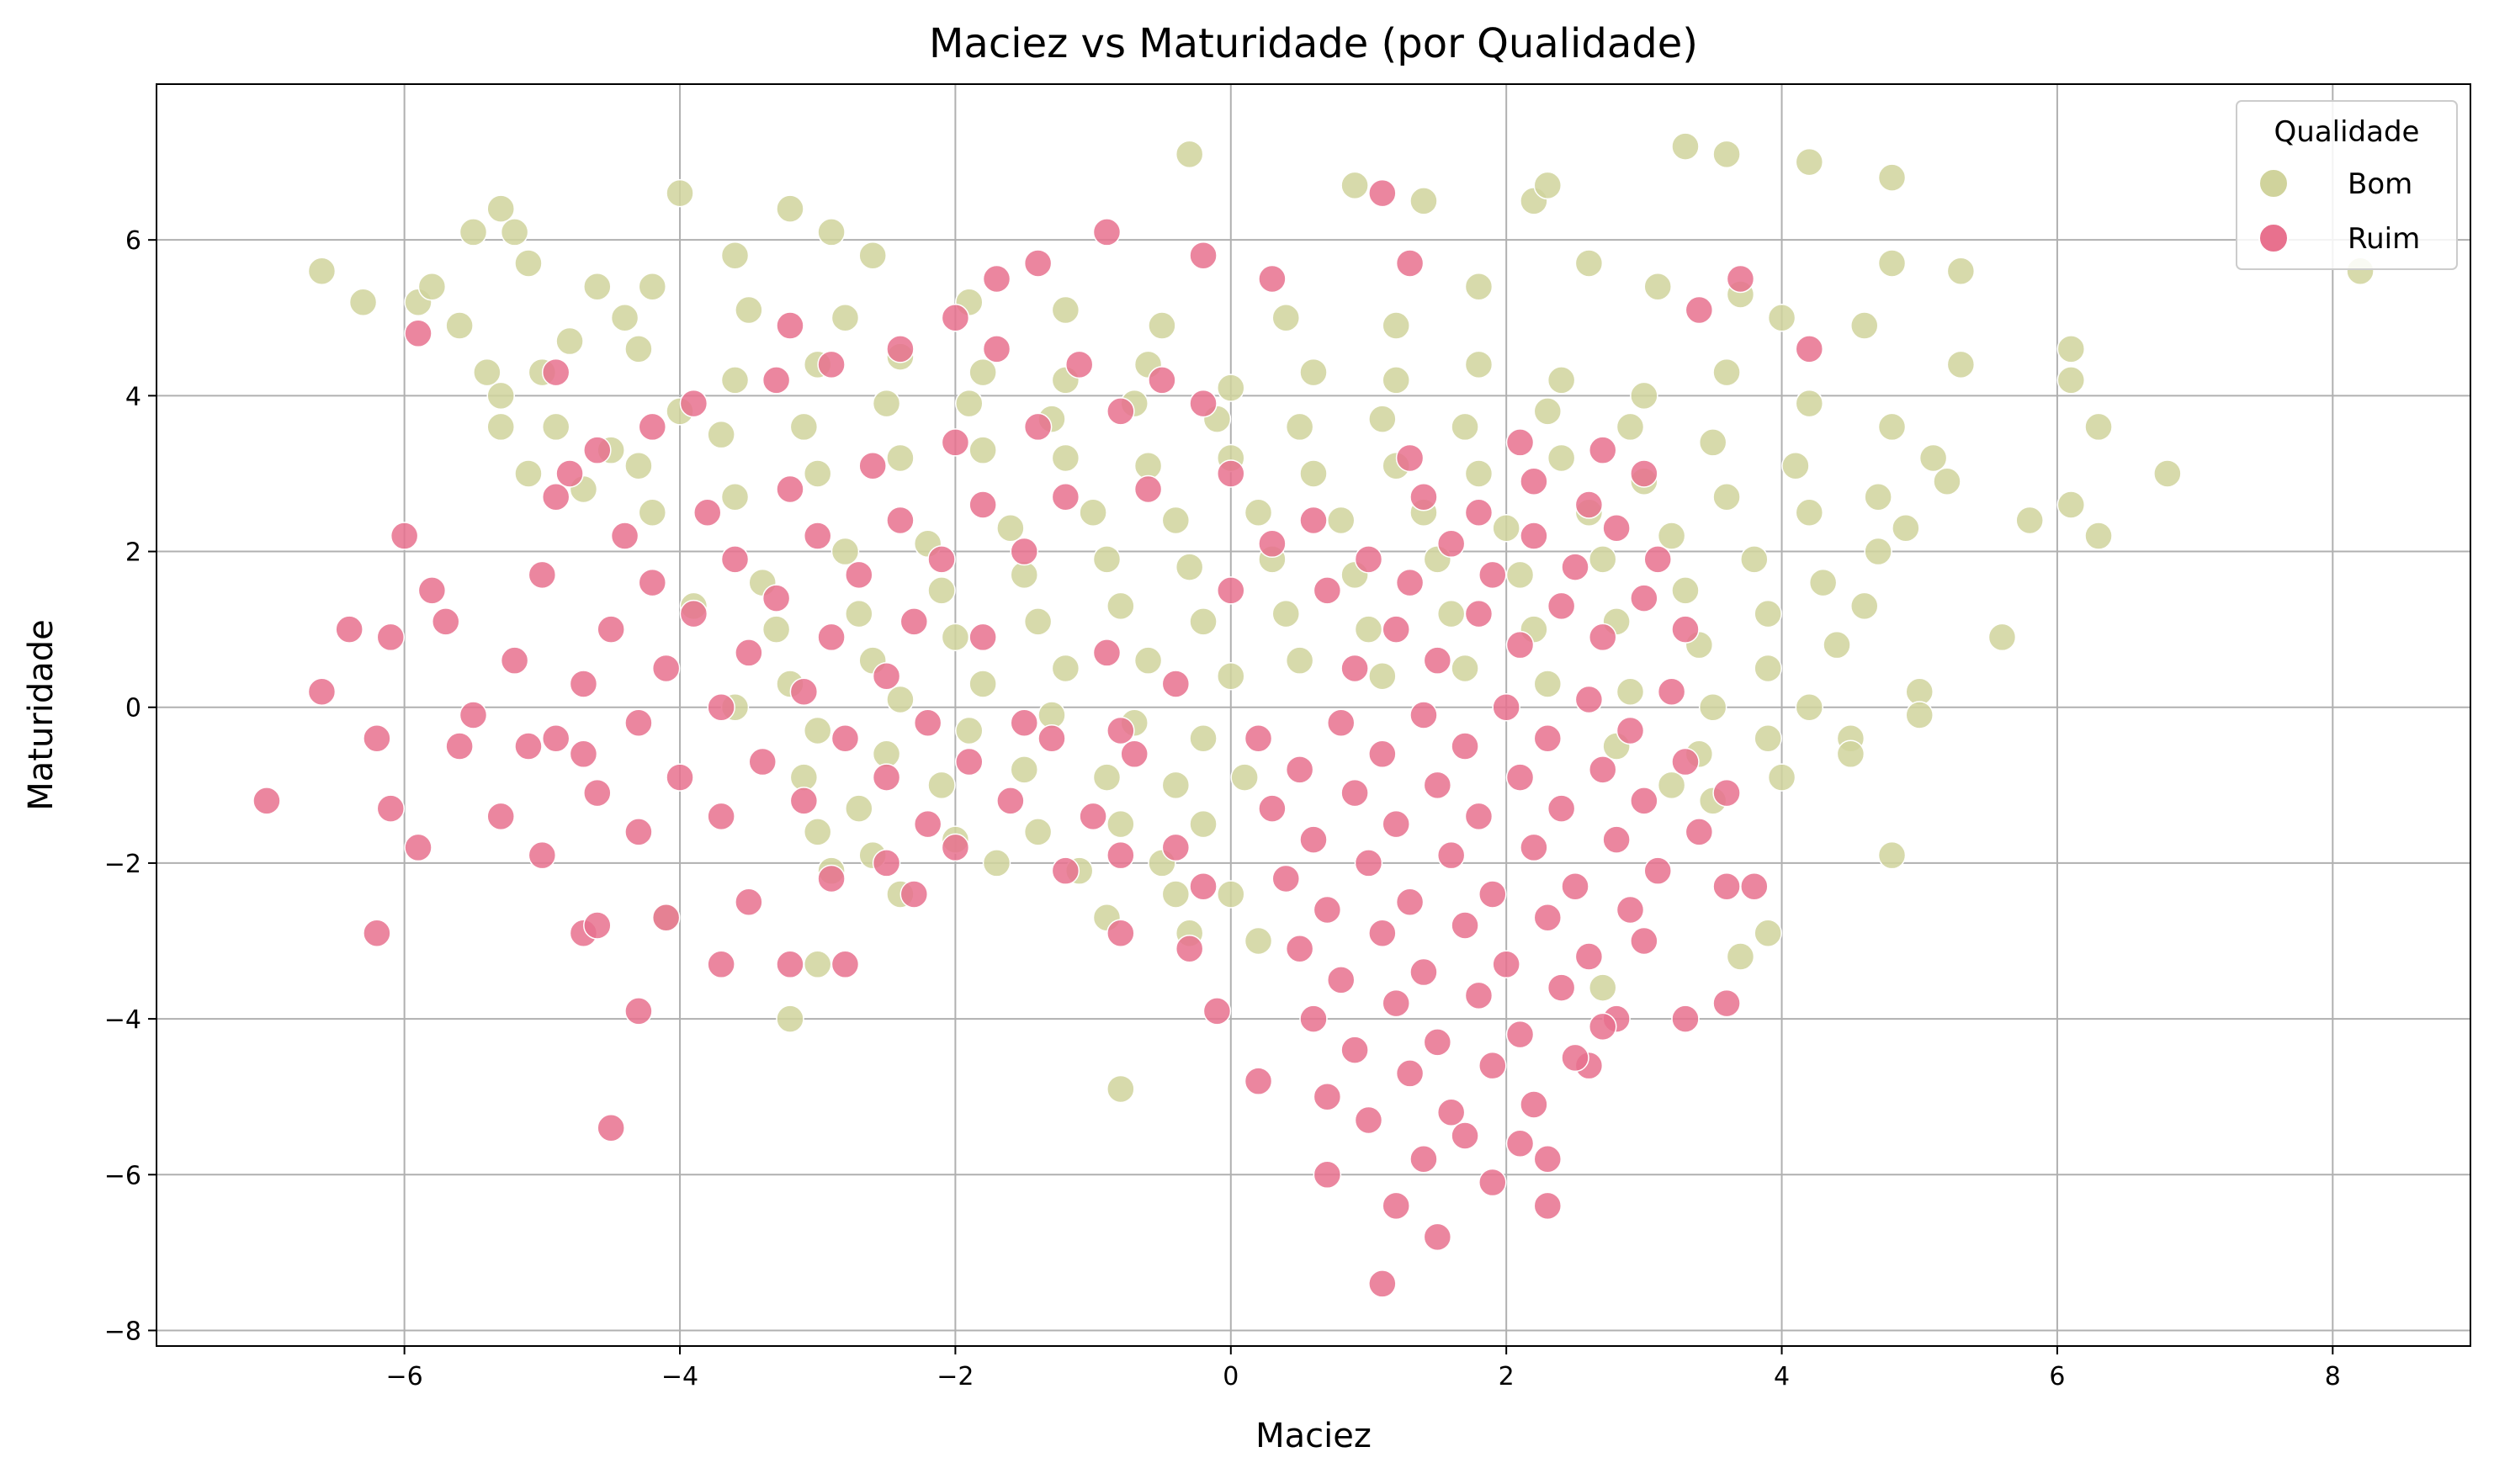 This screenshot has width=2494, height=1484. I want to click on y-tick-label: 6, so click(133, 241).